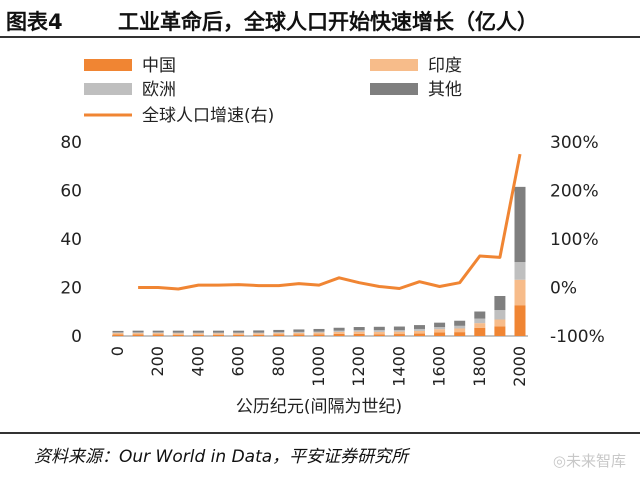 The image size is (640, 487). What do you see at coordinates (71, 192) in the screenshot?
I see `y-tick-label-60: 60` at bounding box center [71, 192].